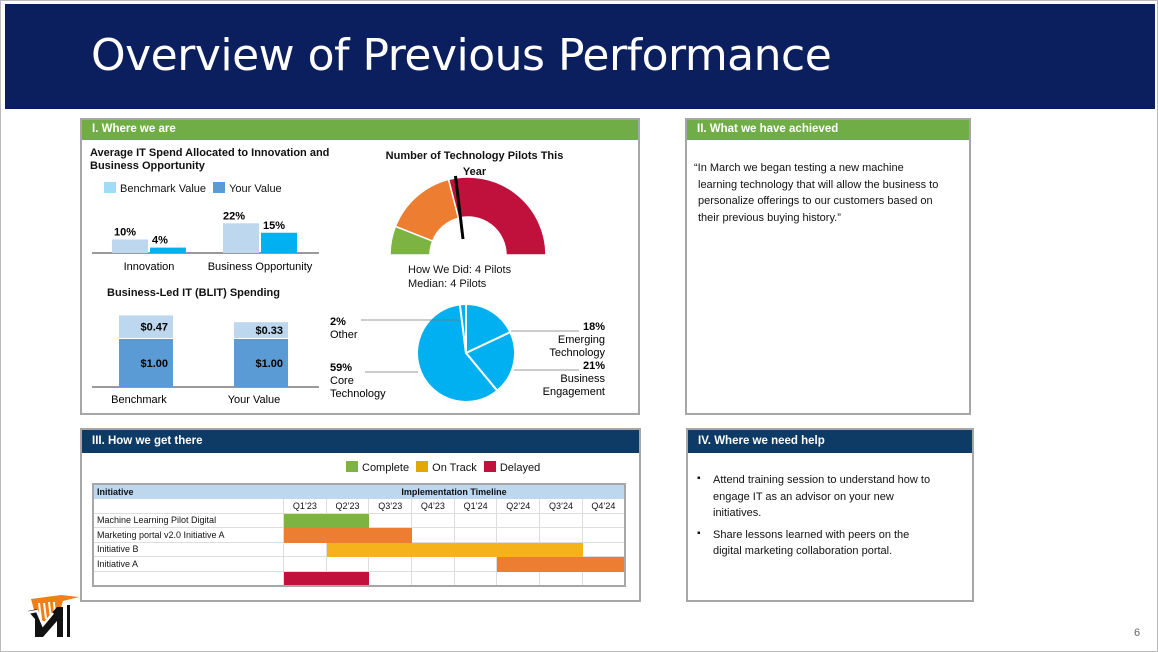 The height and width of the screenshot is (652, 1158). Describe the element at coordinates (520, 468) in the screenshot. I see `legend-delayed: Delayed` at that location.